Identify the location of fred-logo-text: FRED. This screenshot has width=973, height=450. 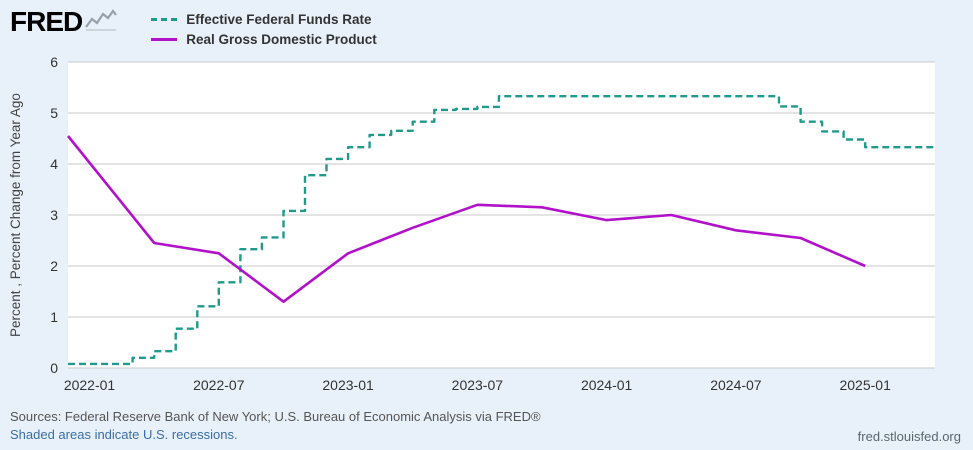
(46, 21).